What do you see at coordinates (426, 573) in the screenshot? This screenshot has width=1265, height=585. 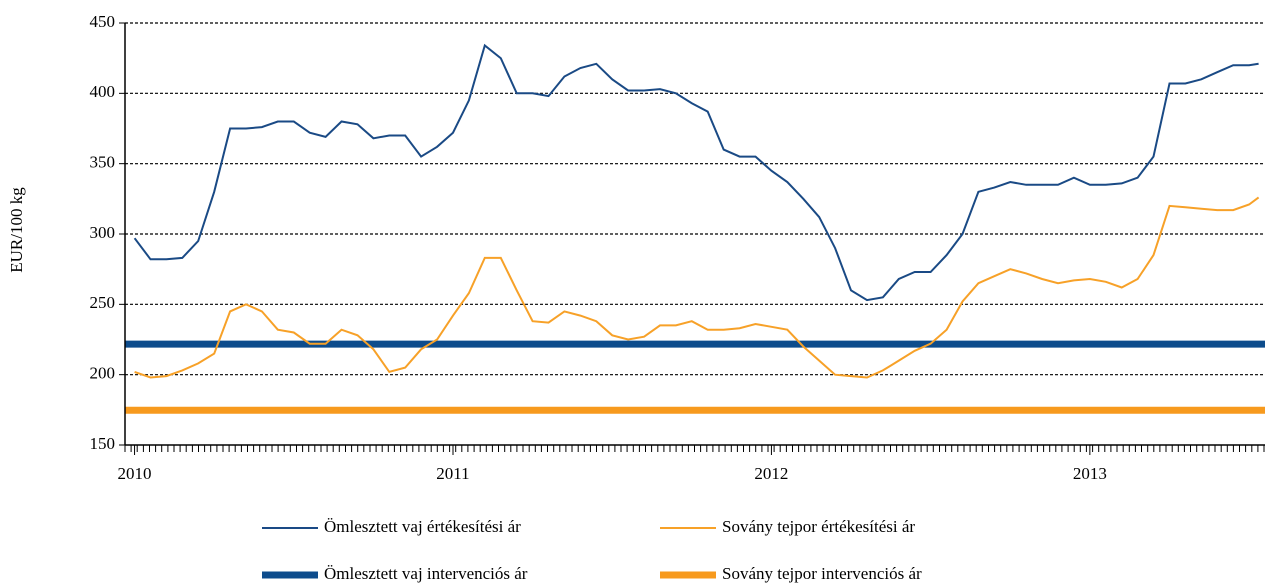 I see `legend-label: Ömlesztett vaj intervenciós ár` at bounding box center [426, 573].